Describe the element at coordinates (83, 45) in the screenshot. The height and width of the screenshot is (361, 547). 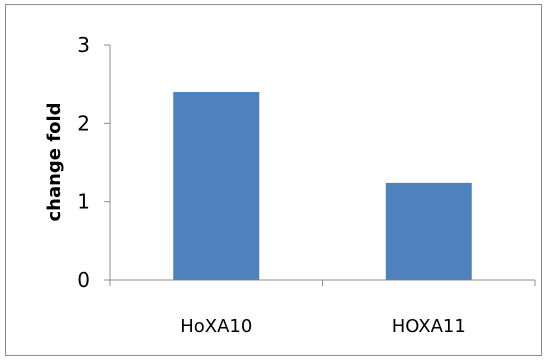
I see `y-tick-label: 3` at that location.